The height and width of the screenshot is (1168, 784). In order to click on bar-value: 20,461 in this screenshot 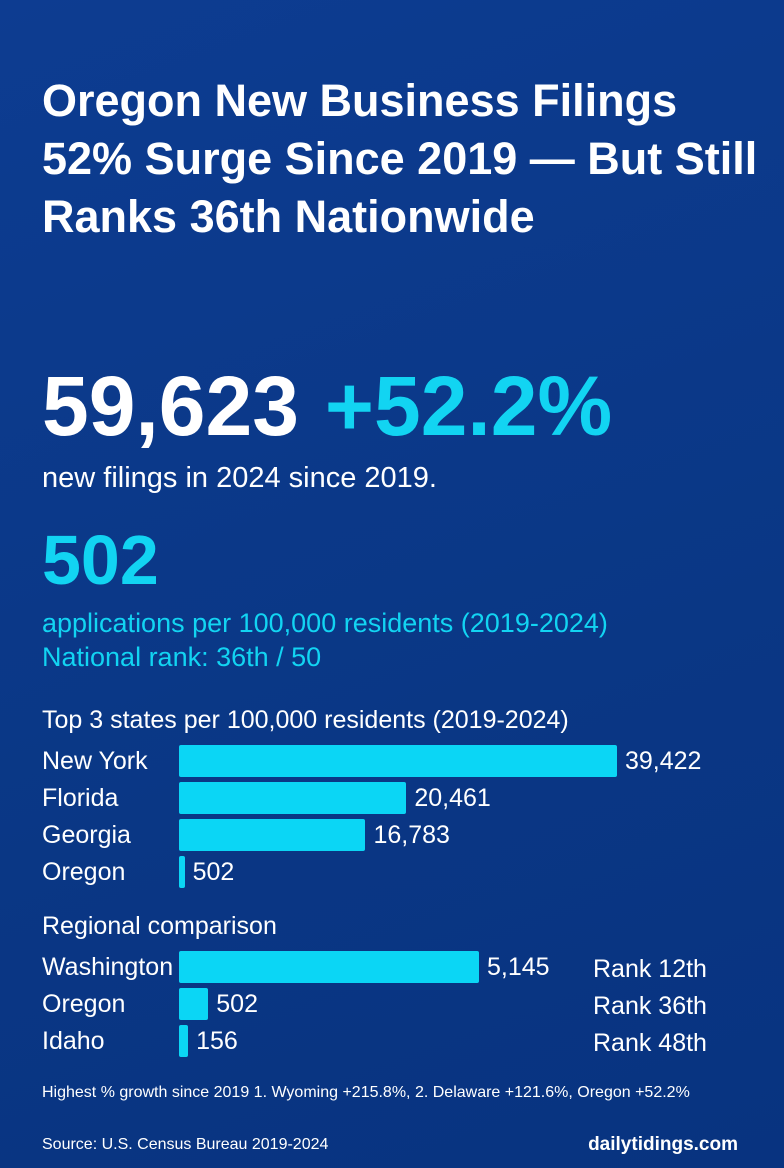, I will do `click(452, 798)`.